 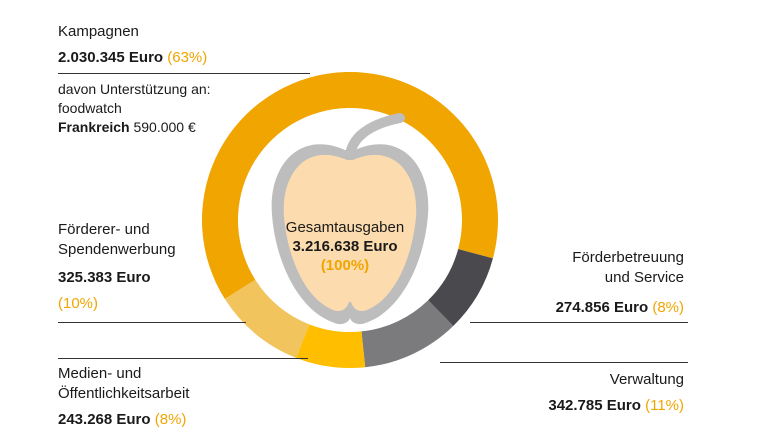 I want to click on slice-amount: 243.268 Euro, so click(x=104, y=419).